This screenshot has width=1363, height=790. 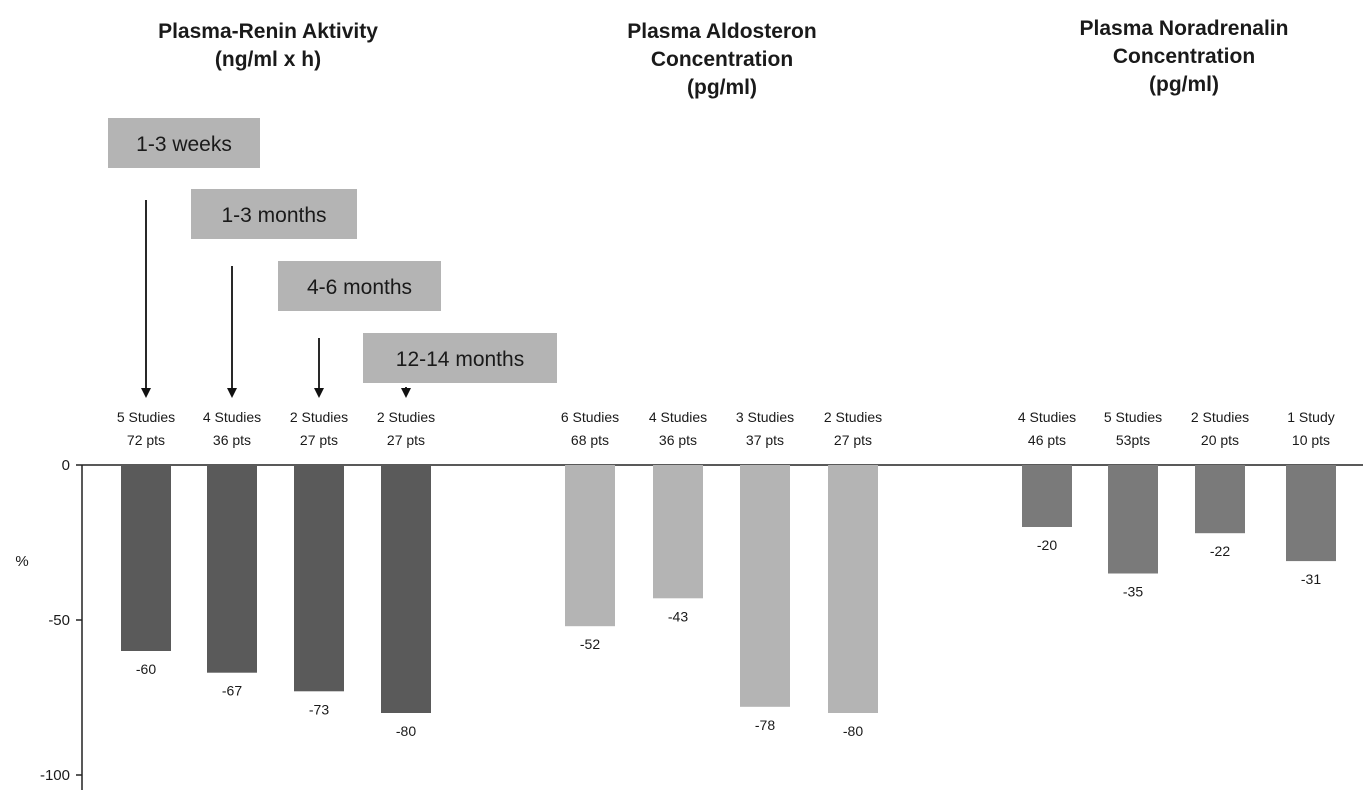 I want to click on patients-label: 68 pts, so click(x=590, y=440).